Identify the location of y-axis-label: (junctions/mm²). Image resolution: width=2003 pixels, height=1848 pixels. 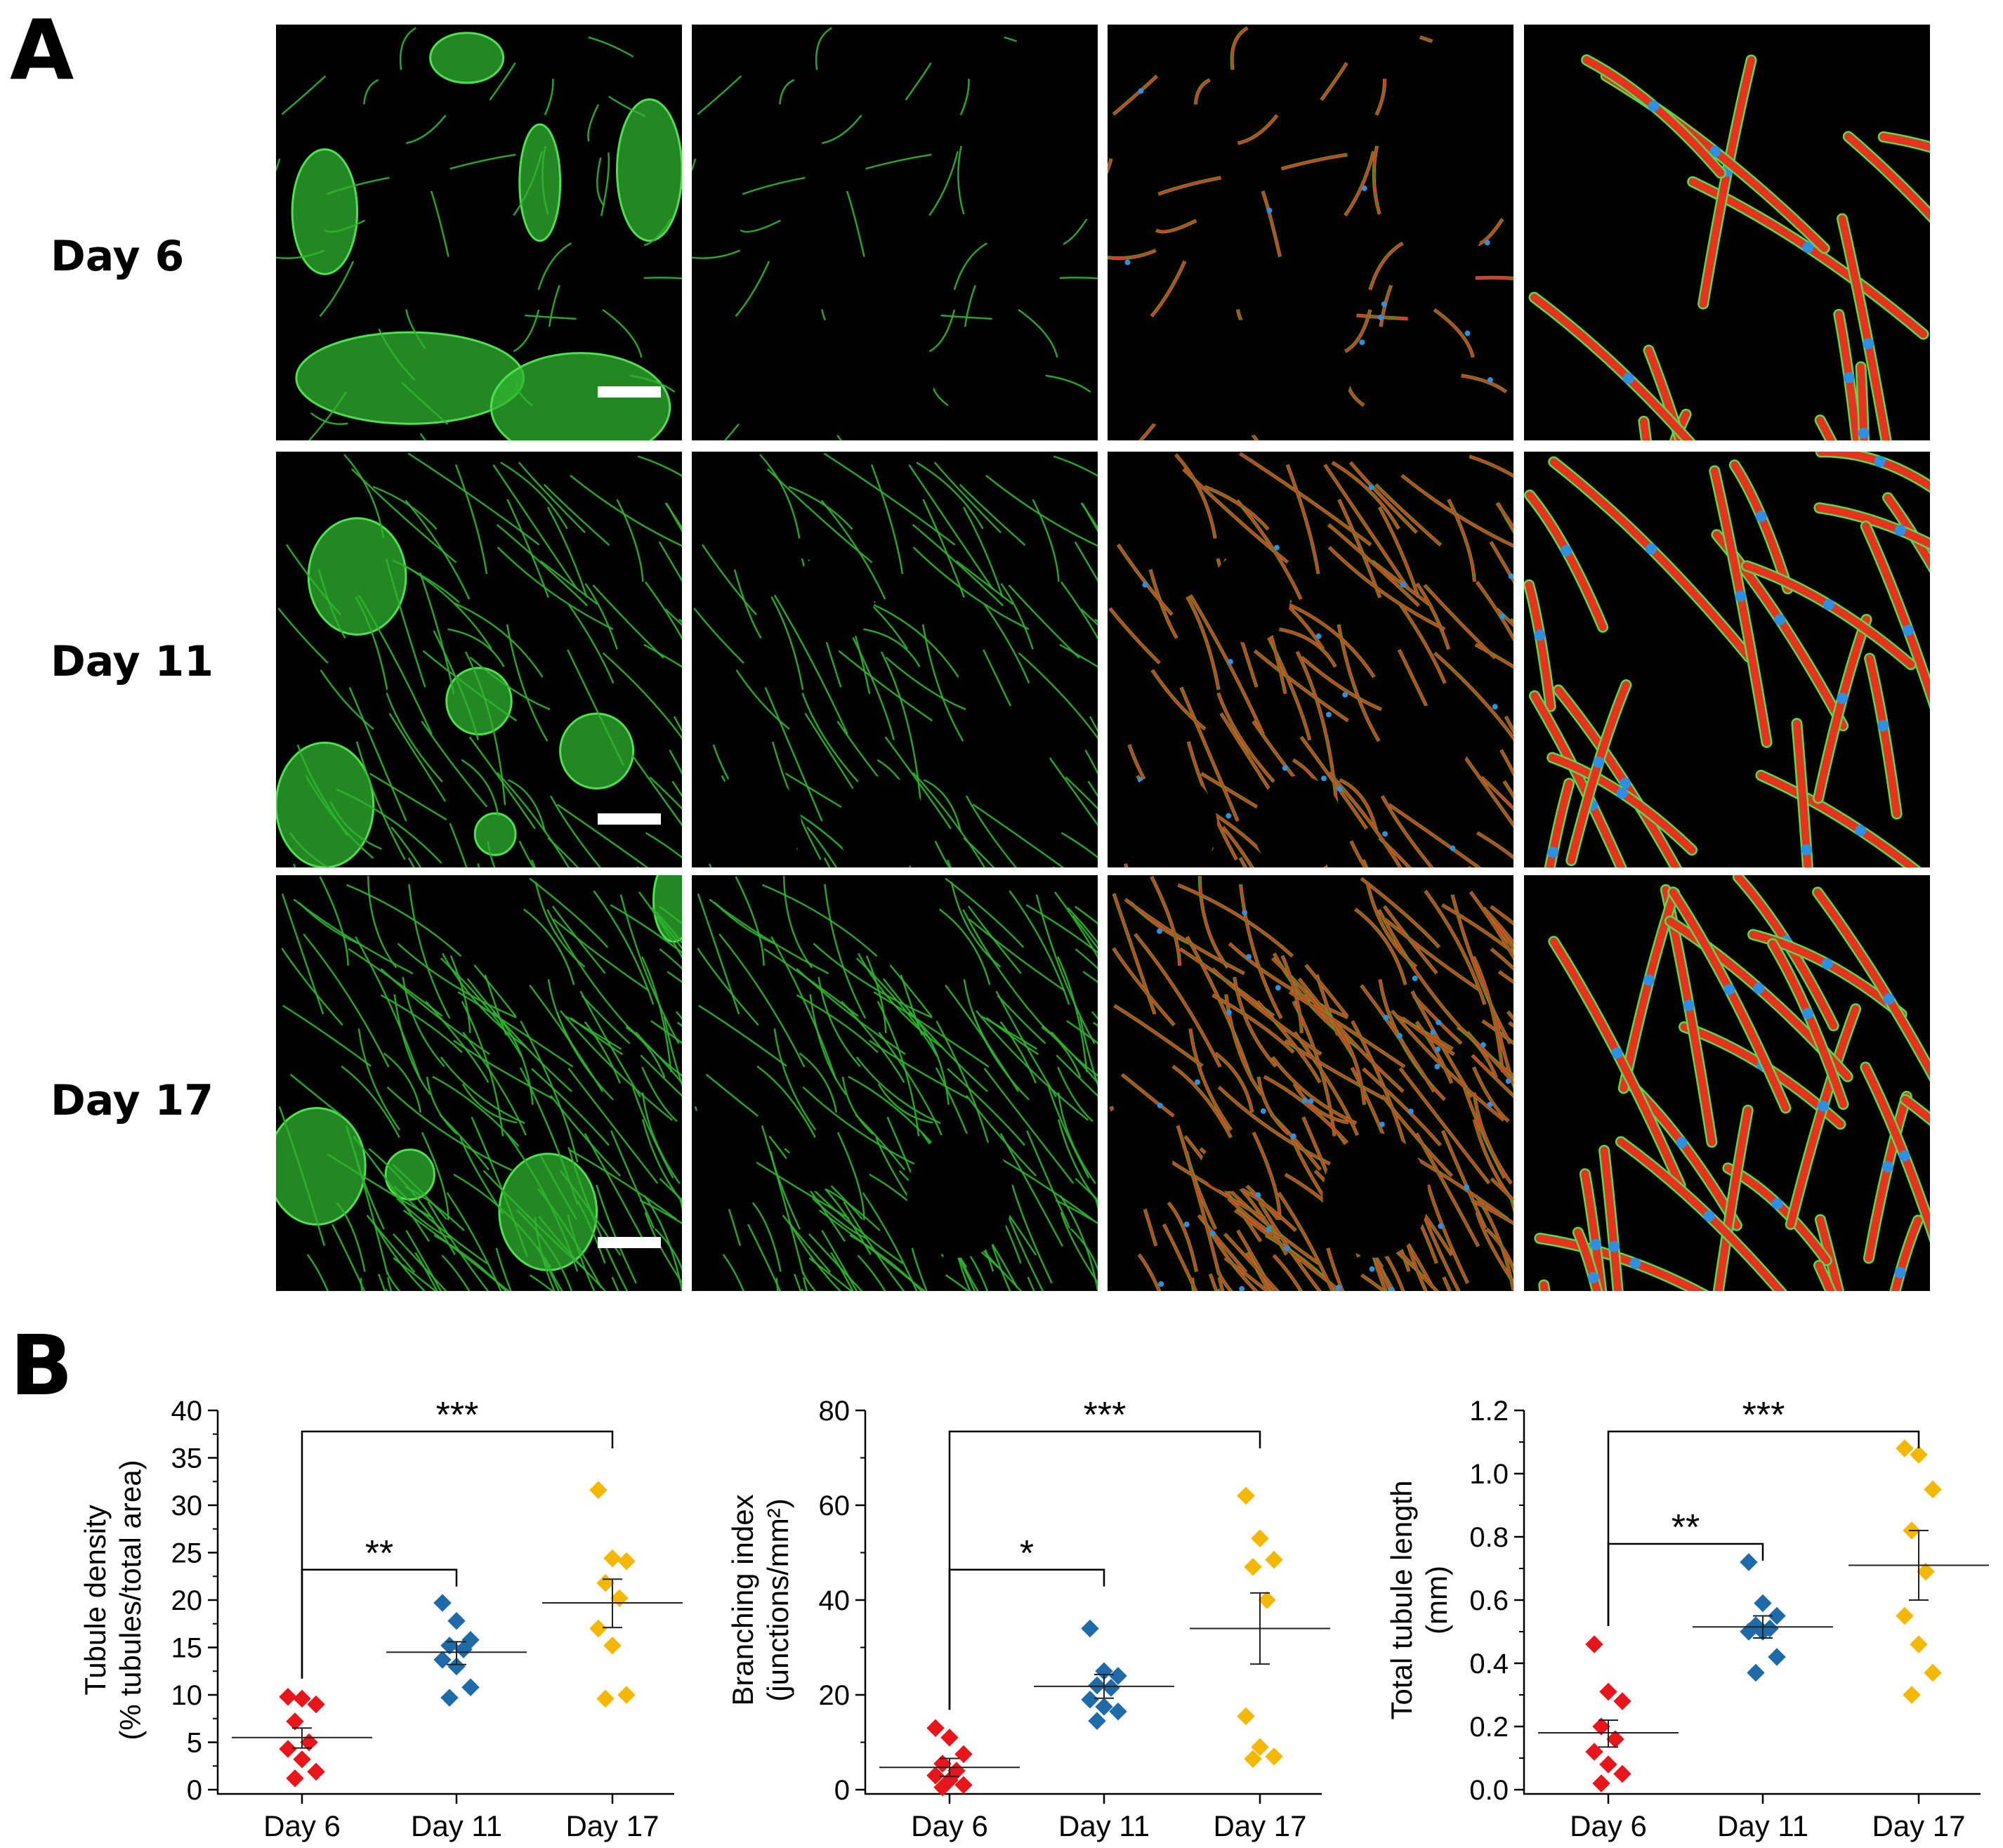
(777, 1600).